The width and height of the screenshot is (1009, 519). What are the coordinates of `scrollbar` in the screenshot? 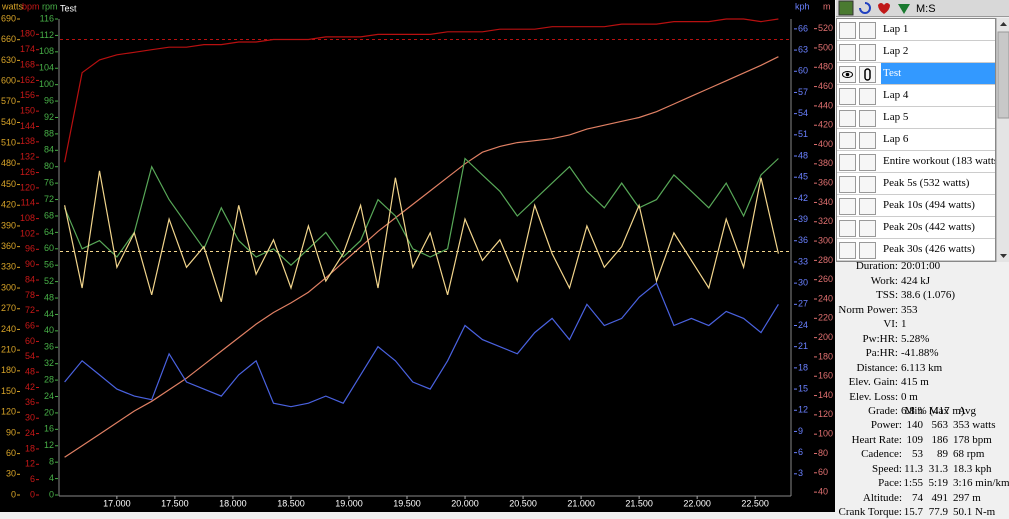 It's located at (1002, 140).